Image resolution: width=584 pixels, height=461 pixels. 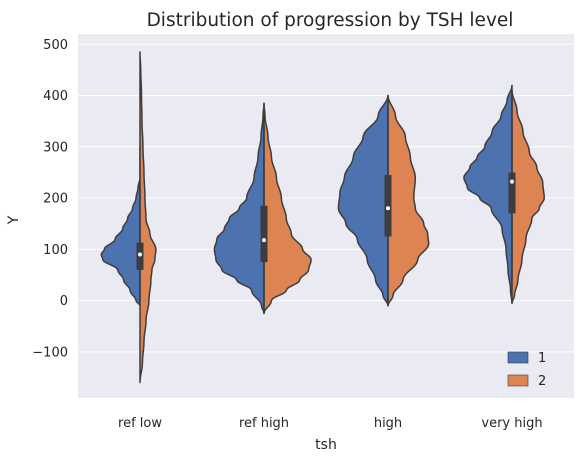 I want to click on y-tick-label: 100, so click(x=55, y=250).